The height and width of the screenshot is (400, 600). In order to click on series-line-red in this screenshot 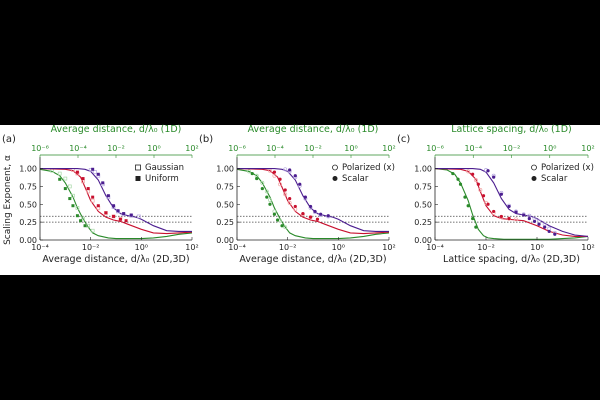, I will do `click(116, 201)`.